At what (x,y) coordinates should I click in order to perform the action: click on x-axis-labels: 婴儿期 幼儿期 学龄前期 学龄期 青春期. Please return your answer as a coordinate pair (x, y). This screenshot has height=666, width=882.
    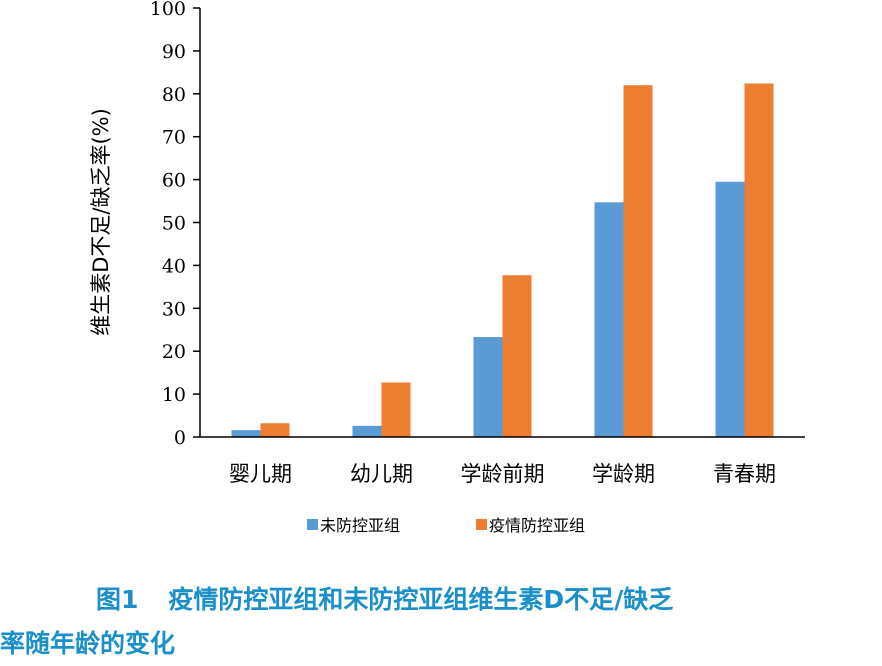
    Looking at the image, I should click on (502, 474).